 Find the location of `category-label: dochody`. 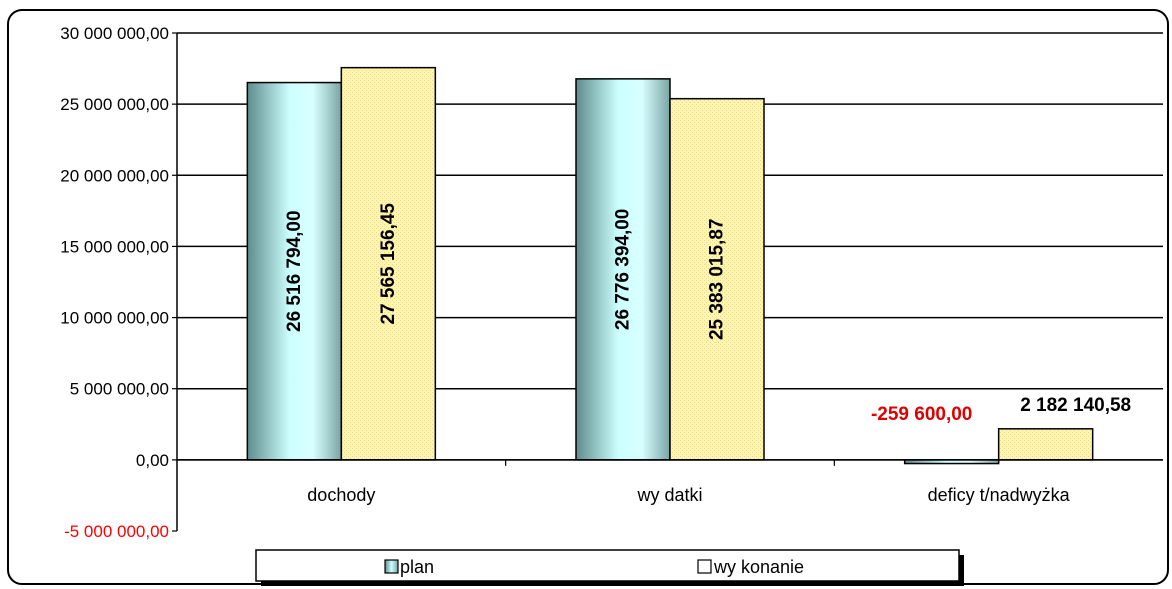

category-label: dochody is located at coordinates (341, 495).